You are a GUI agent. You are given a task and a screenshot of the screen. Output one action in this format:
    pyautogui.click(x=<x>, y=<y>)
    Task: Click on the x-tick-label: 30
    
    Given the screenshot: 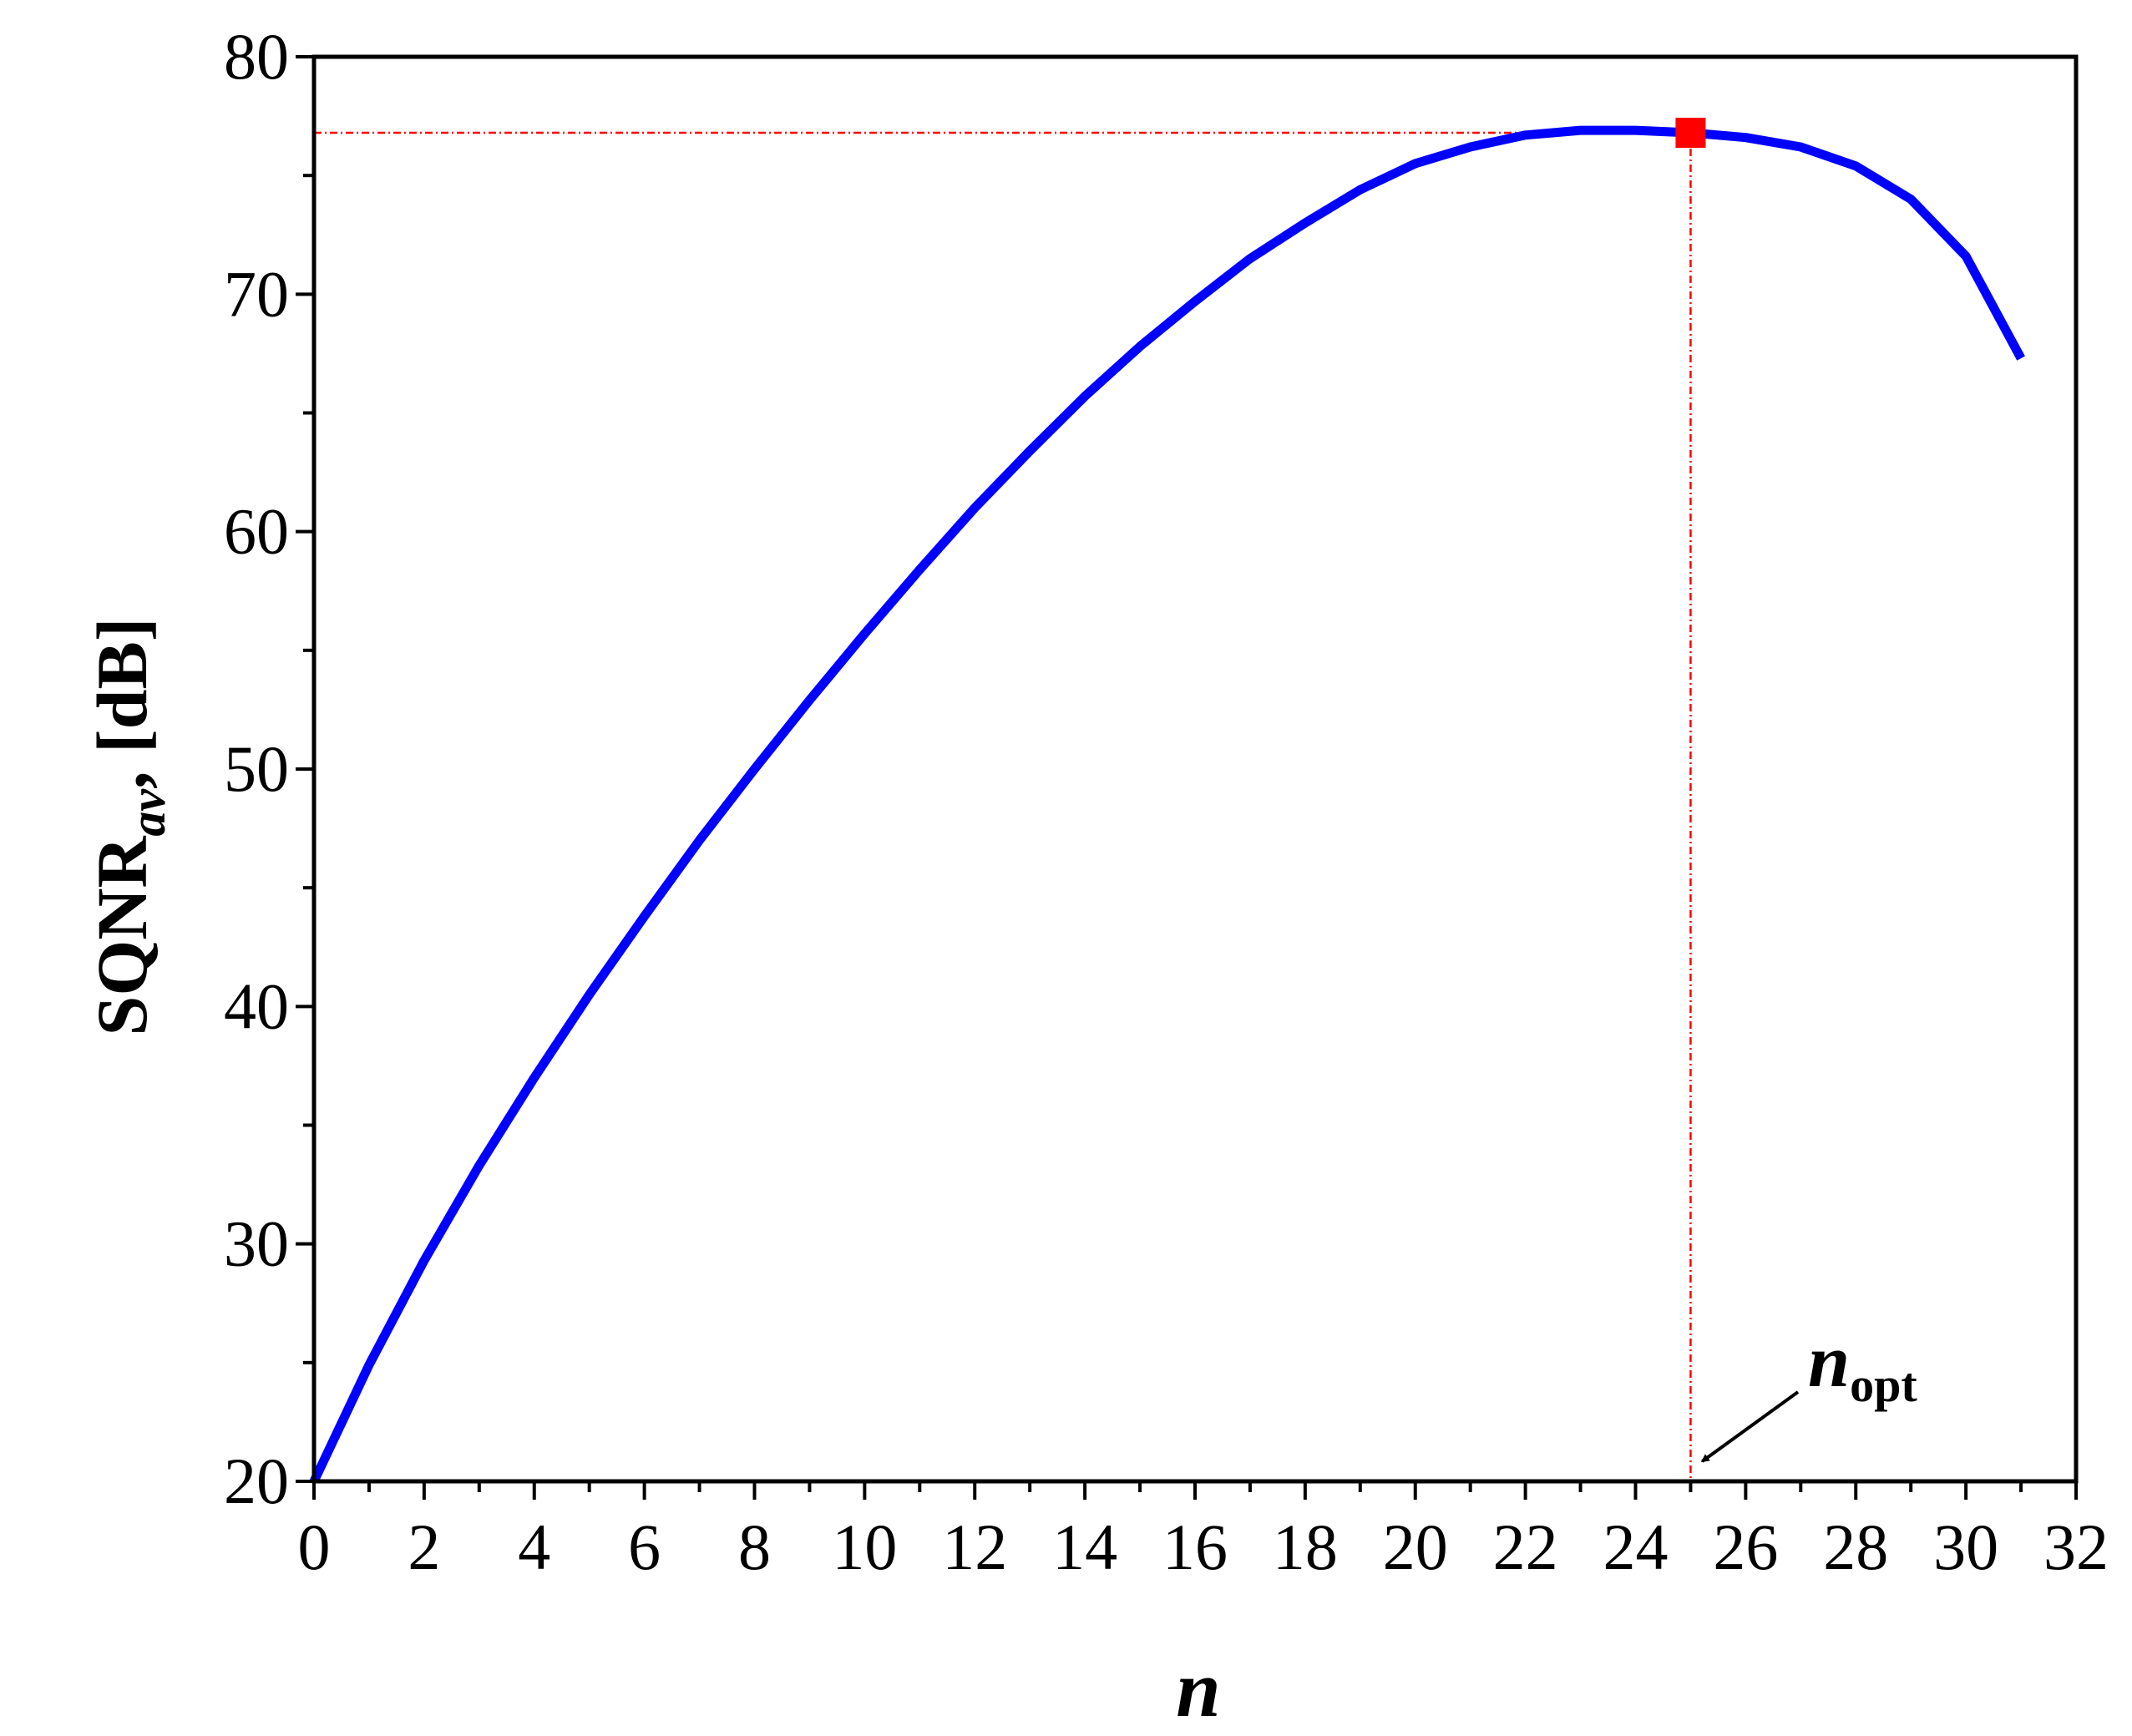 What is the action you would take?
    pyautogui.click(x=1966, y=1547)
    